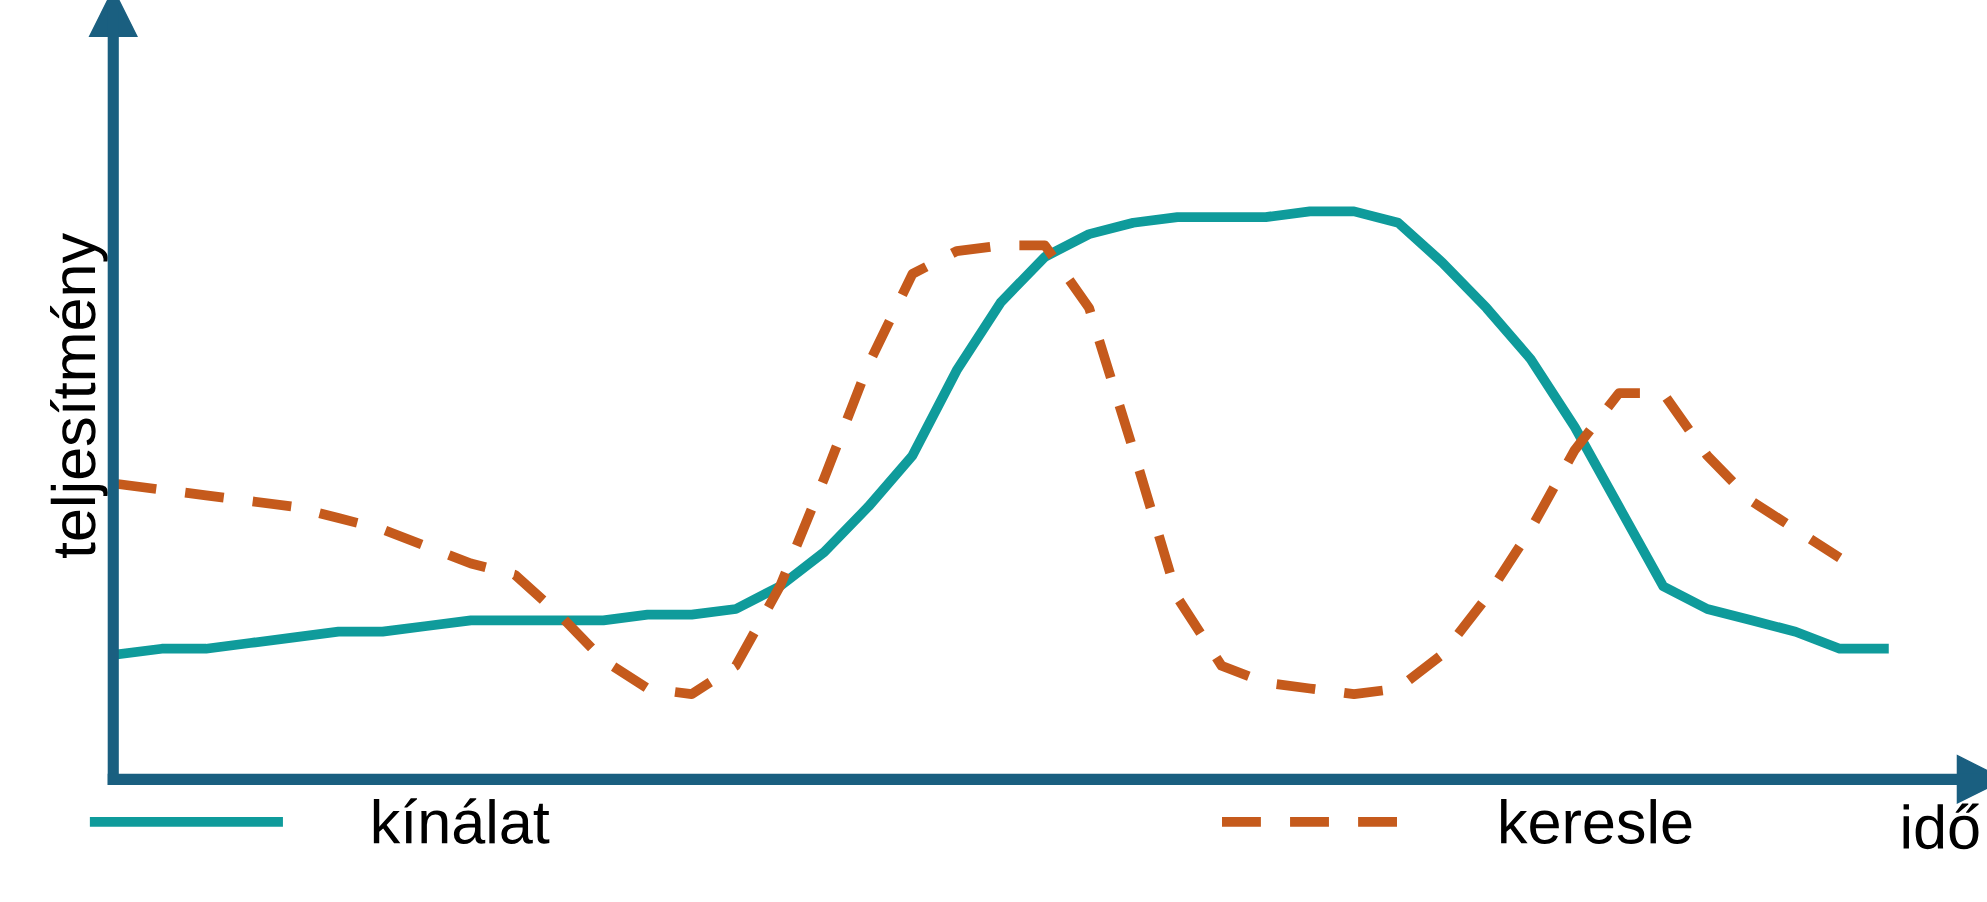  I want to click on x-axis-title: idő, so click(1941, 826).